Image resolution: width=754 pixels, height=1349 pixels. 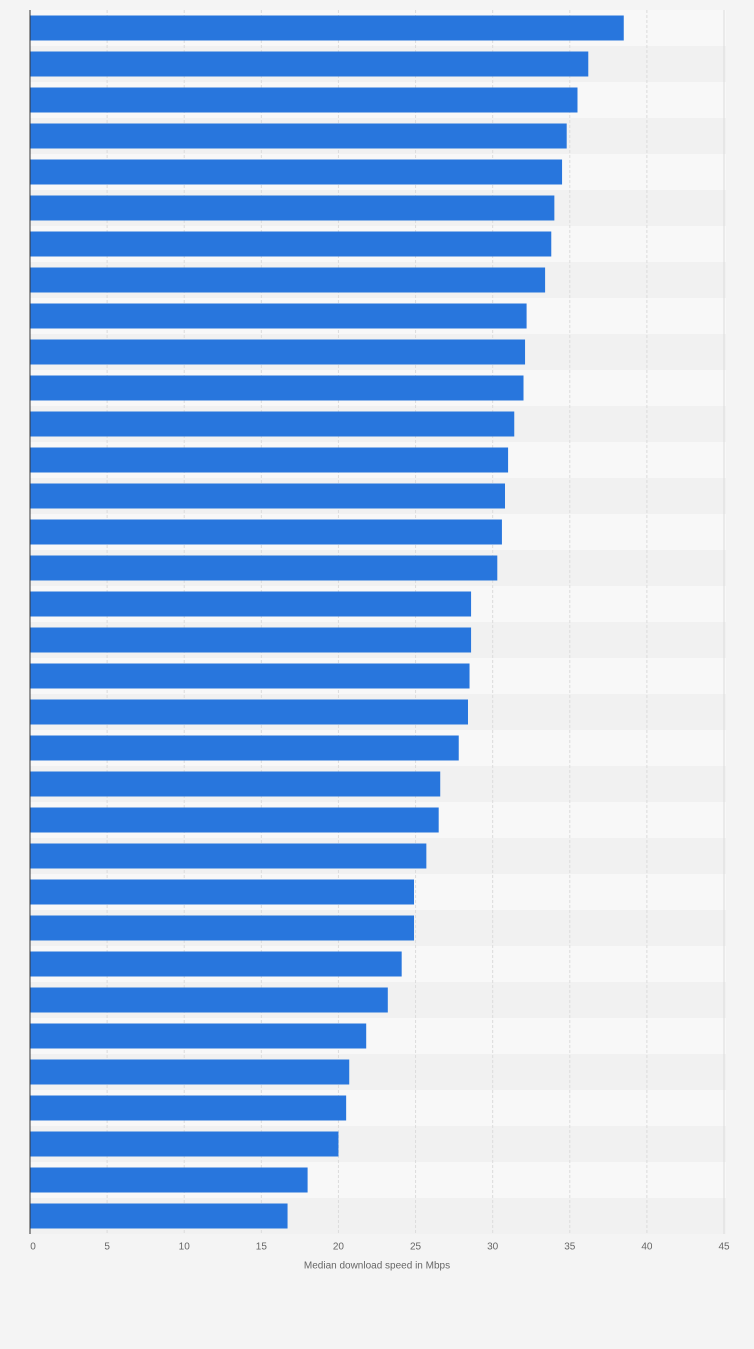 What do you see at coordinates (647, 1247) in the screenshot?
I see `x-tick-label: 40` at bounding box center [647, 1247].